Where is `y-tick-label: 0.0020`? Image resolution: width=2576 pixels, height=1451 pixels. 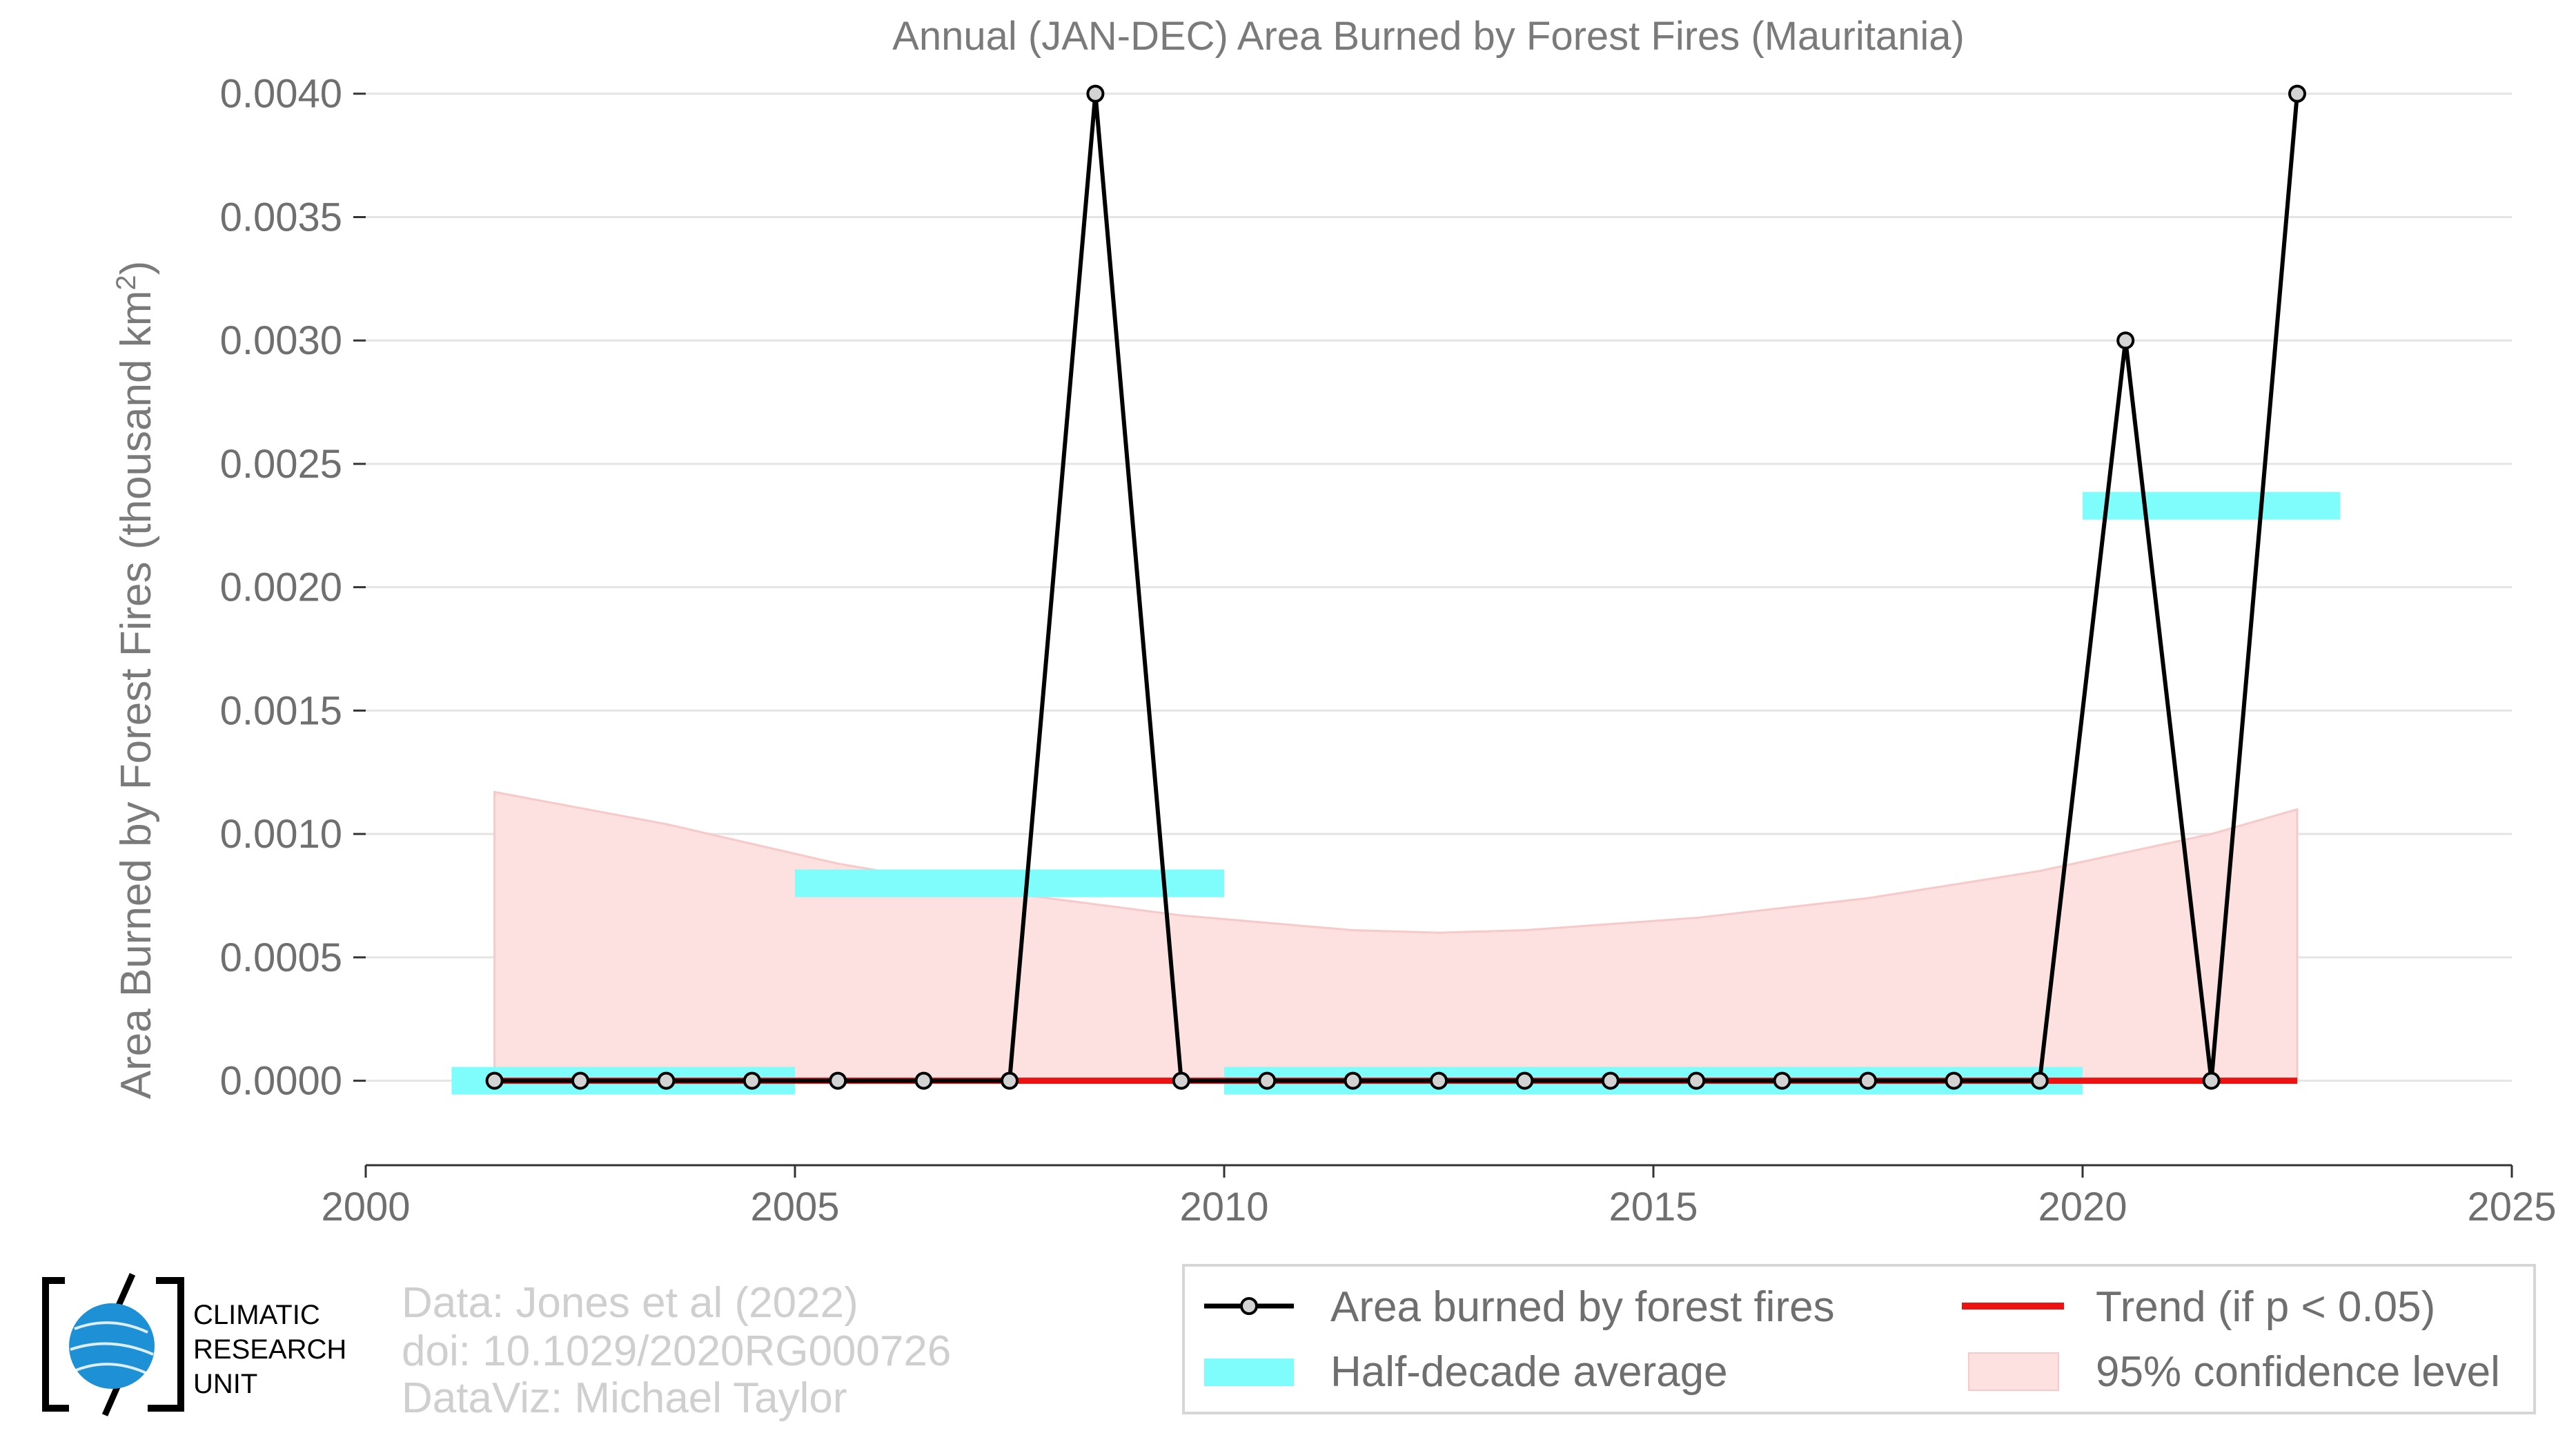
y-tick-label: 0.0020 is located at coordinates (281, 587).